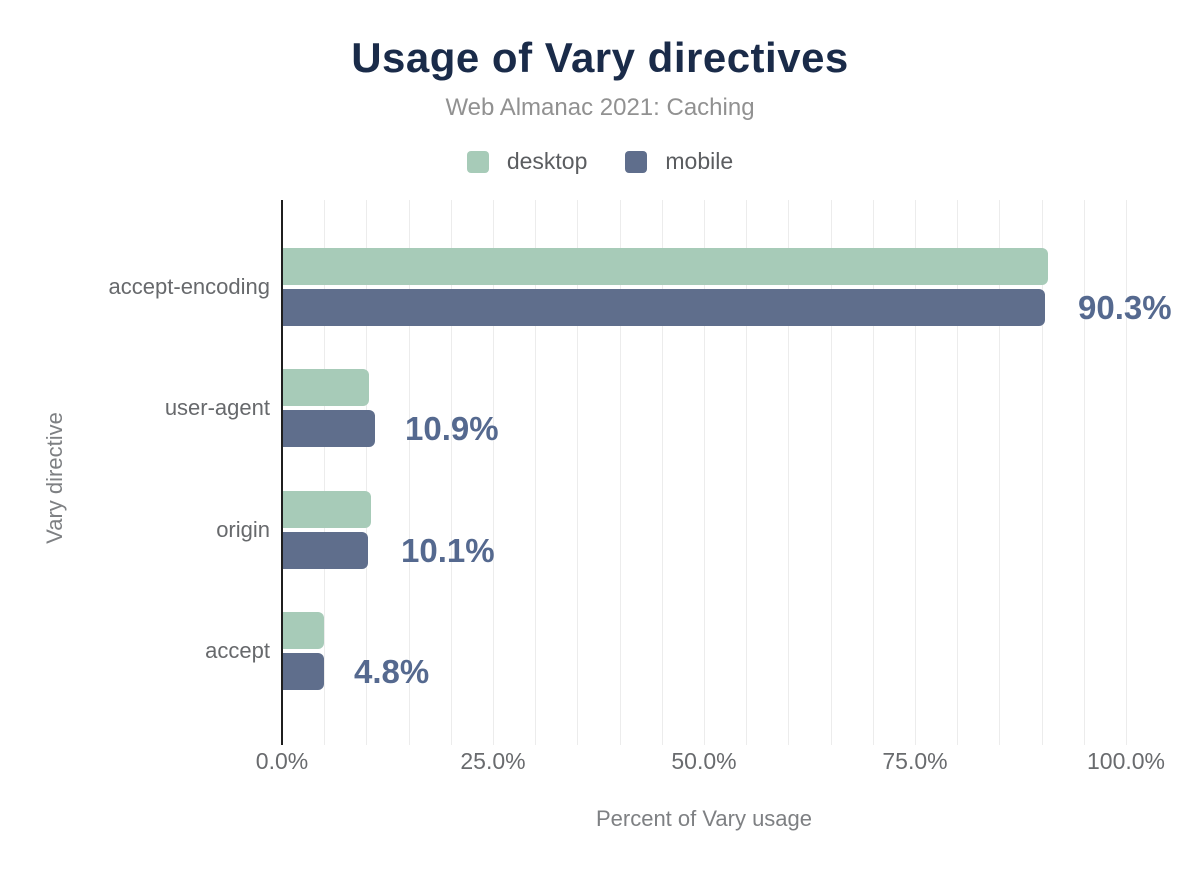  What do you see at coordinates (665, 266) in the screenshot?
I see `bar-desktop-accept-encoding` at bounding box center [665, 266].